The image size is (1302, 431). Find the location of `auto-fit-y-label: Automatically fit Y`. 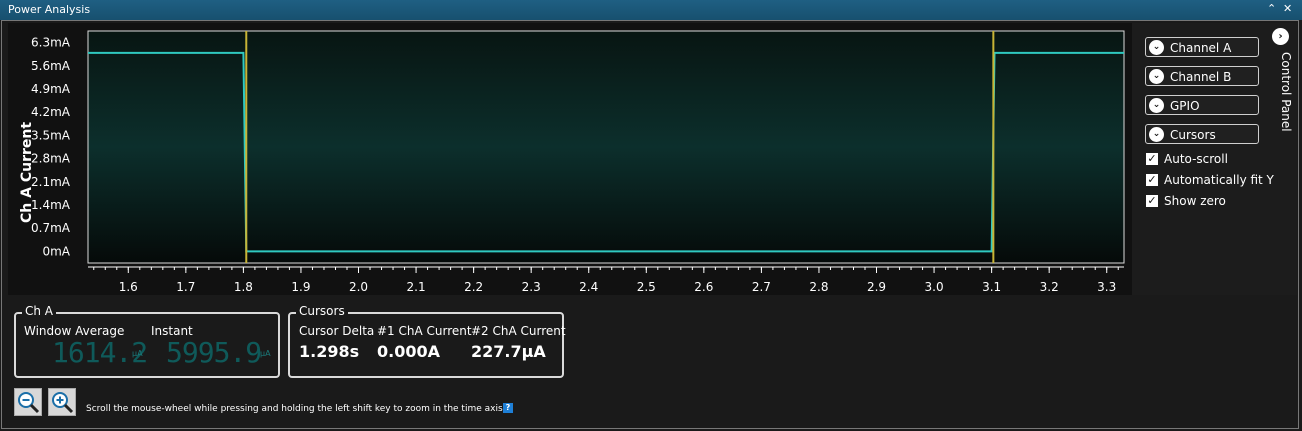

auto-fit-y-label: Automatically fit Y is located at coordinates (1219, 180).